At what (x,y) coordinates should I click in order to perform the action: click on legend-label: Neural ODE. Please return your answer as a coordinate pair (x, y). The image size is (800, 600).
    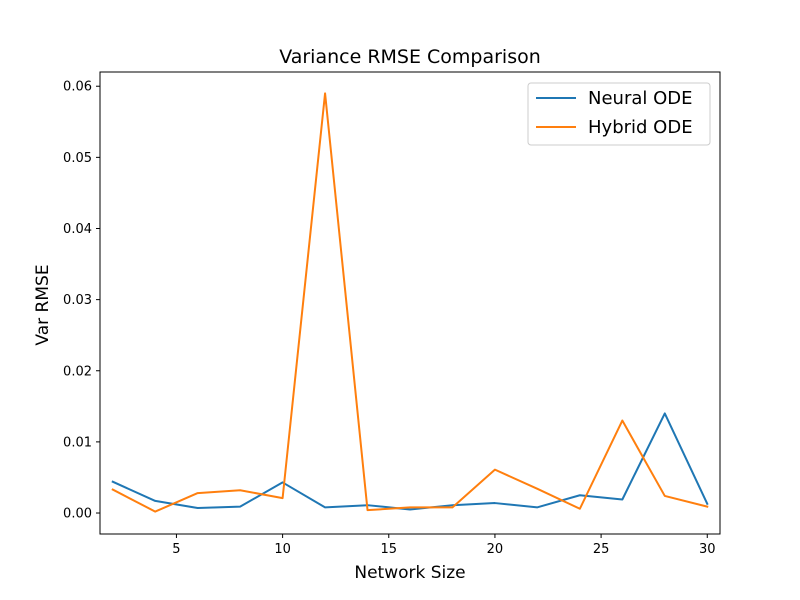
    Looking at the image, I should click on (640, 98).